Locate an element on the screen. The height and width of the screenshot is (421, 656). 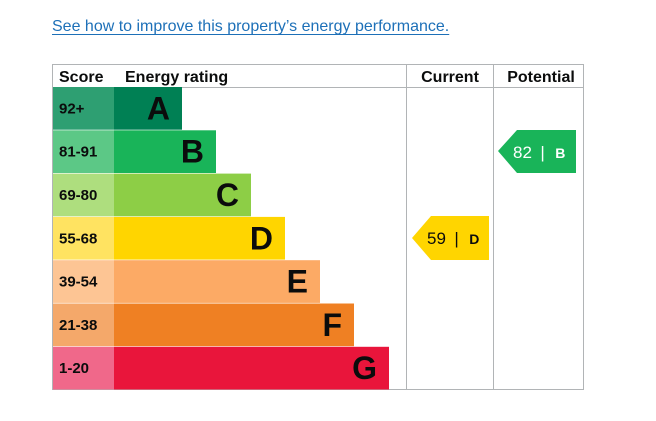
rating-letter-b: B is located at coordinates (192, 152).